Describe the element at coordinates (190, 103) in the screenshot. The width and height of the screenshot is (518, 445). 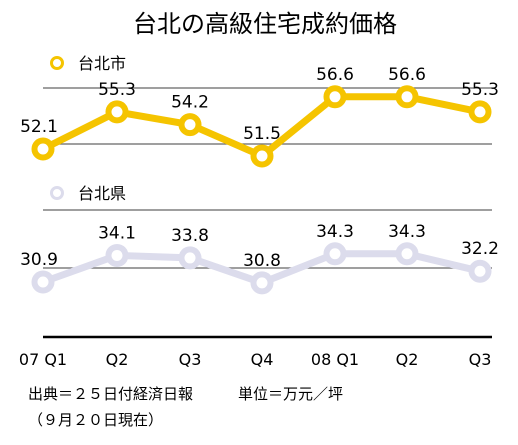
I see `data-label: 54.2` at that location.